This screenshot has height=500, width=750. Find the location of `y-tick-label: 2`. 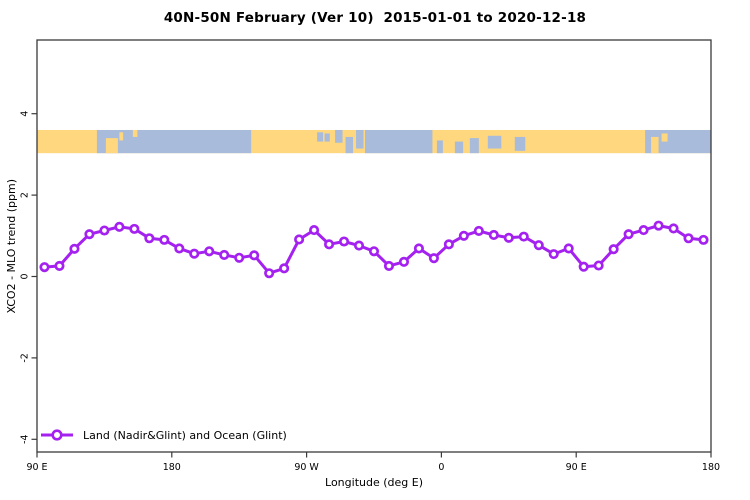

y-tick-label: 2 is located at coordinates (25, 195).